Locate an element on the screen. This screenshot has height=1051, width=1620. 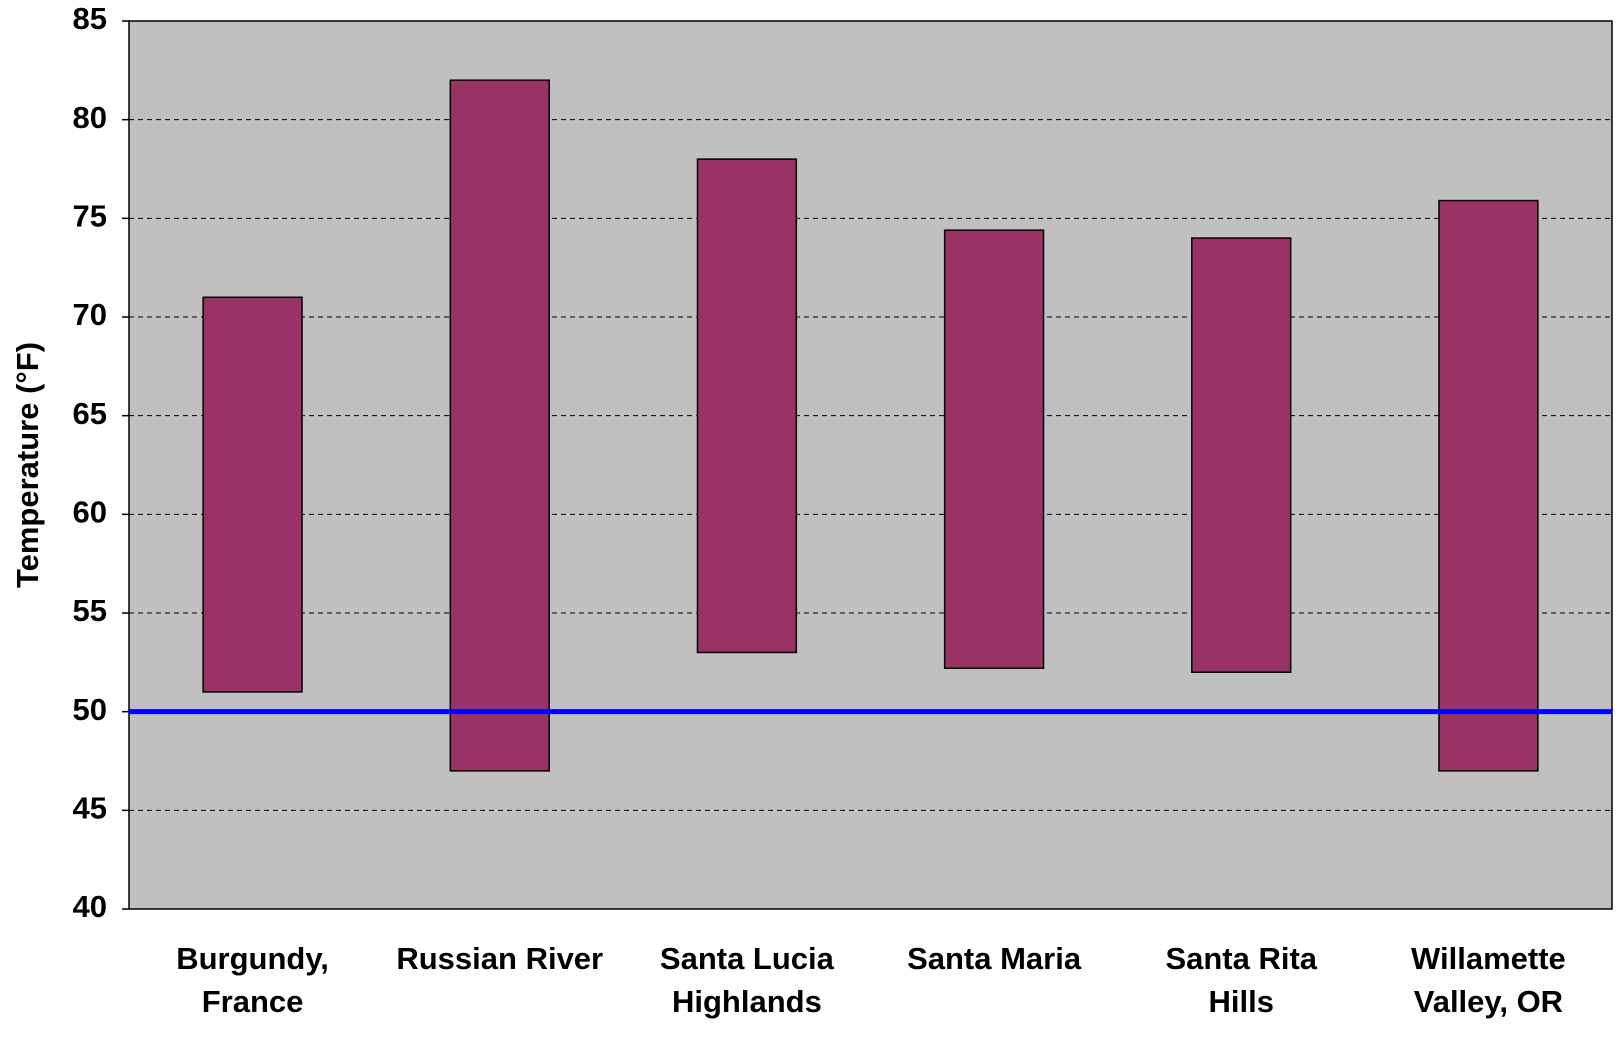
y-tick-label: 70 is located at coordinates (90, 314).